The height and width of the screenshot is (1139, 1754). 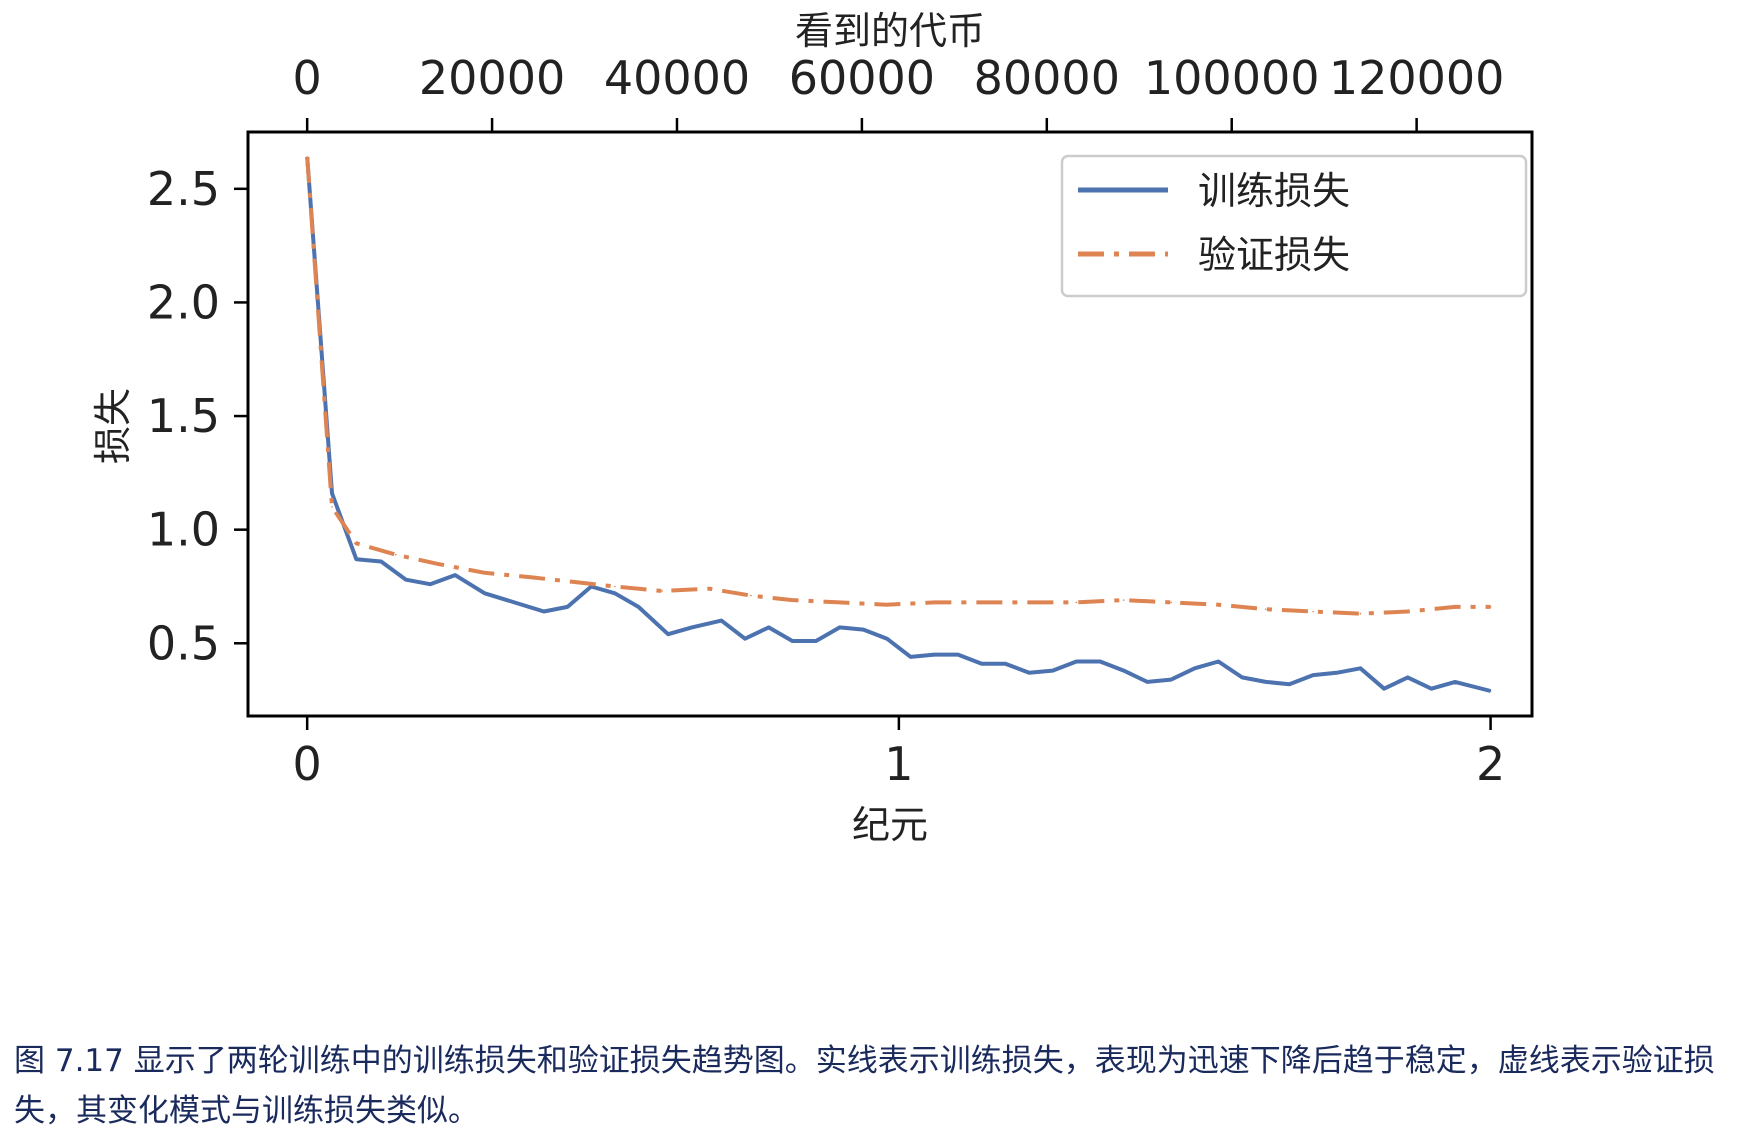 I want to click on legend-label-val: 验证损失, so click(x=1274, y=255).